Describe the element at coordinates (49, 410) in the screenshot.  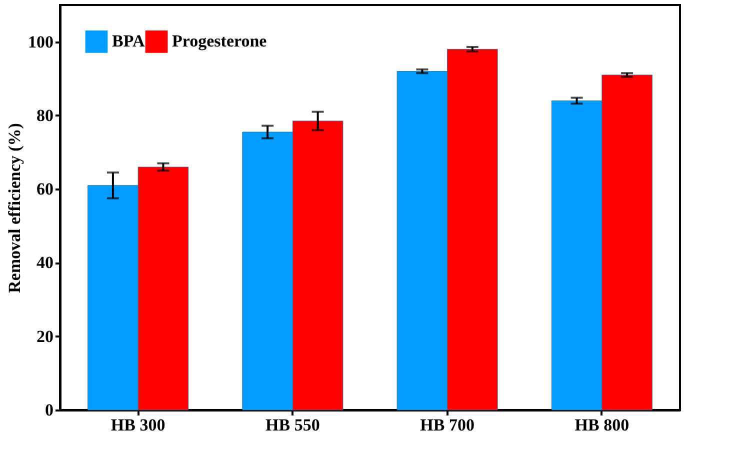
I see `y-tick-label: 0` at that location.